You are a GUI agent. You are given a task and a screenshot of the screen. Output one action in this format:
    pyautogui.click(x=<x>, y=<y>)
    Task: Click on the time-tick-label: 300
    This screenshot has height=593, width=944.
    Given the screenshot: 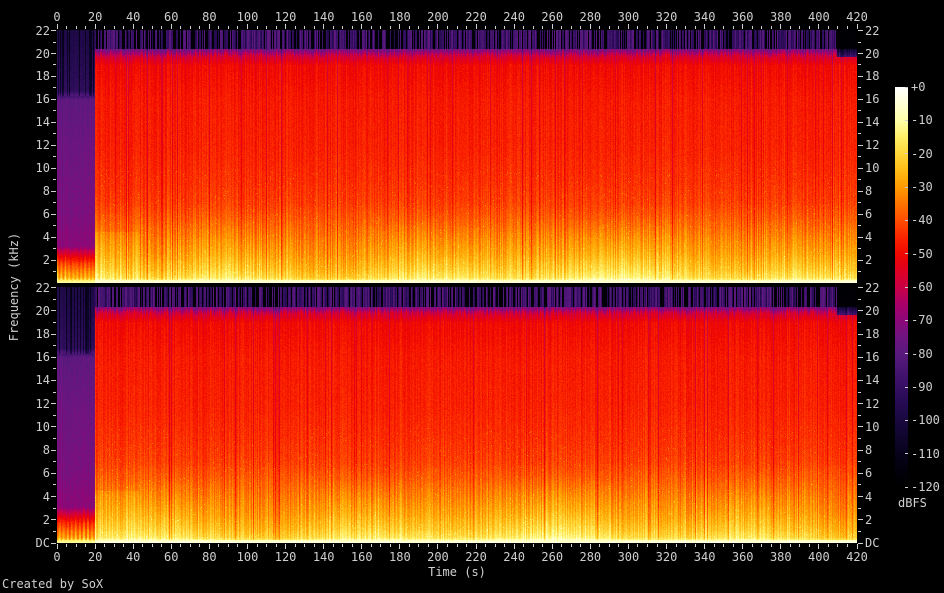 What is the action you would take?
    pyautogui.click(x=628, y=17)
    